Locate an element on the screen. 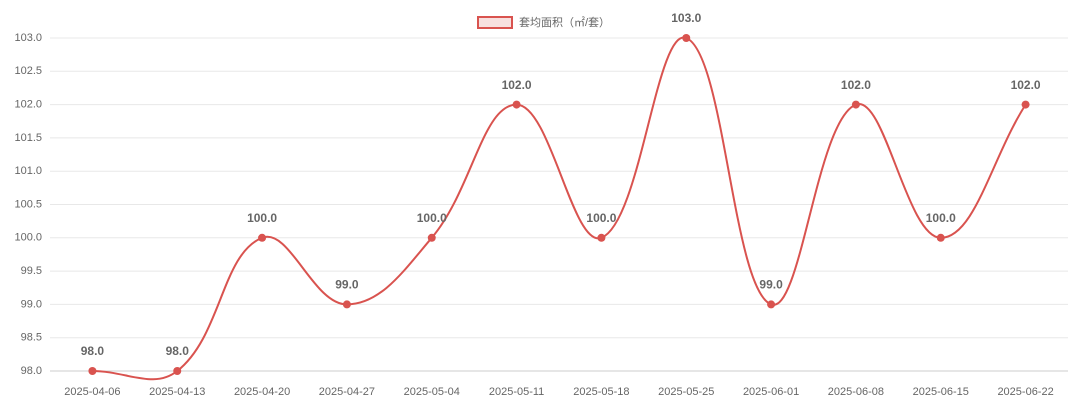  x-tick-label: 2025-06-08 is located at coordinates (856, 392).